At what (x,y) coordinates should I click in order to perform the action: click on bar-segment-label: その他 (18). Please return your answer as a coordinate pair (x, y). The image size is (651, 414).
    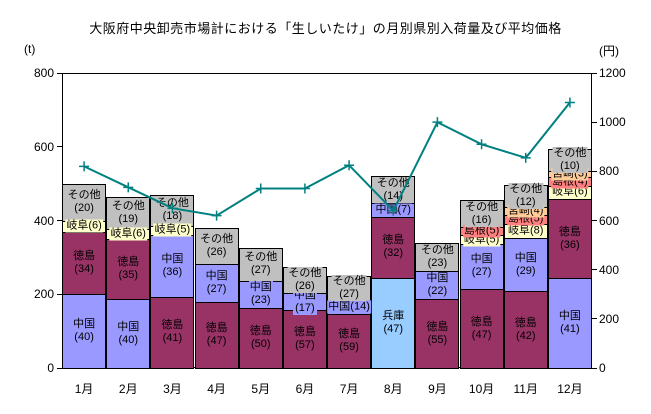
    Looking at the image, I should click on (172, 210).